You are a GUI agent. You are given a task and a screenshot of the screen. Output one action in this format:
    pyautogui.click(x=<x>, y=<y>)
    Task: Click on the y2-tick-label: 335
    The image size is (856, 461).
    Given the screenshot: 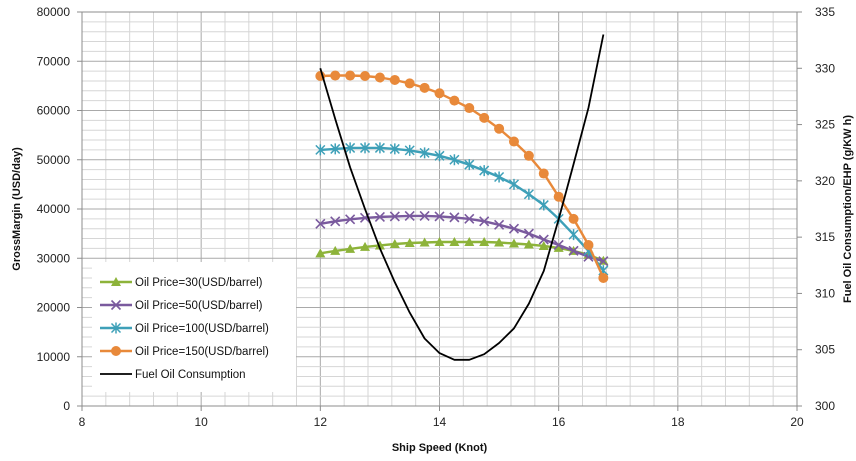 What is the action you would take?
    pyautogui.click(x=825, y=12)
    